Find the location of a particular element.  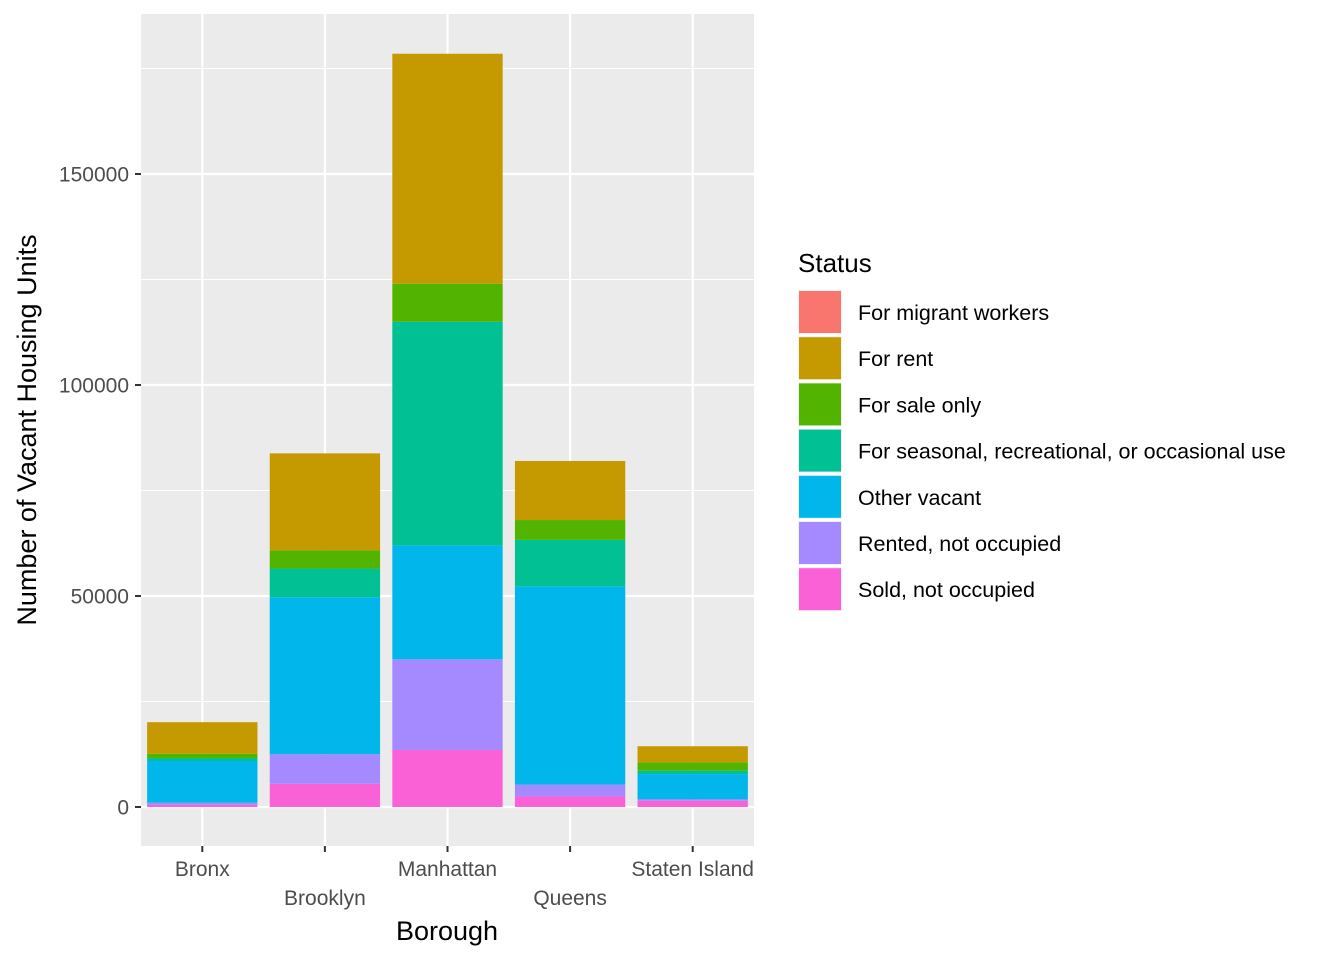

y-axis: 0 50000 100000 150000 is located at coordinates (100, 492).